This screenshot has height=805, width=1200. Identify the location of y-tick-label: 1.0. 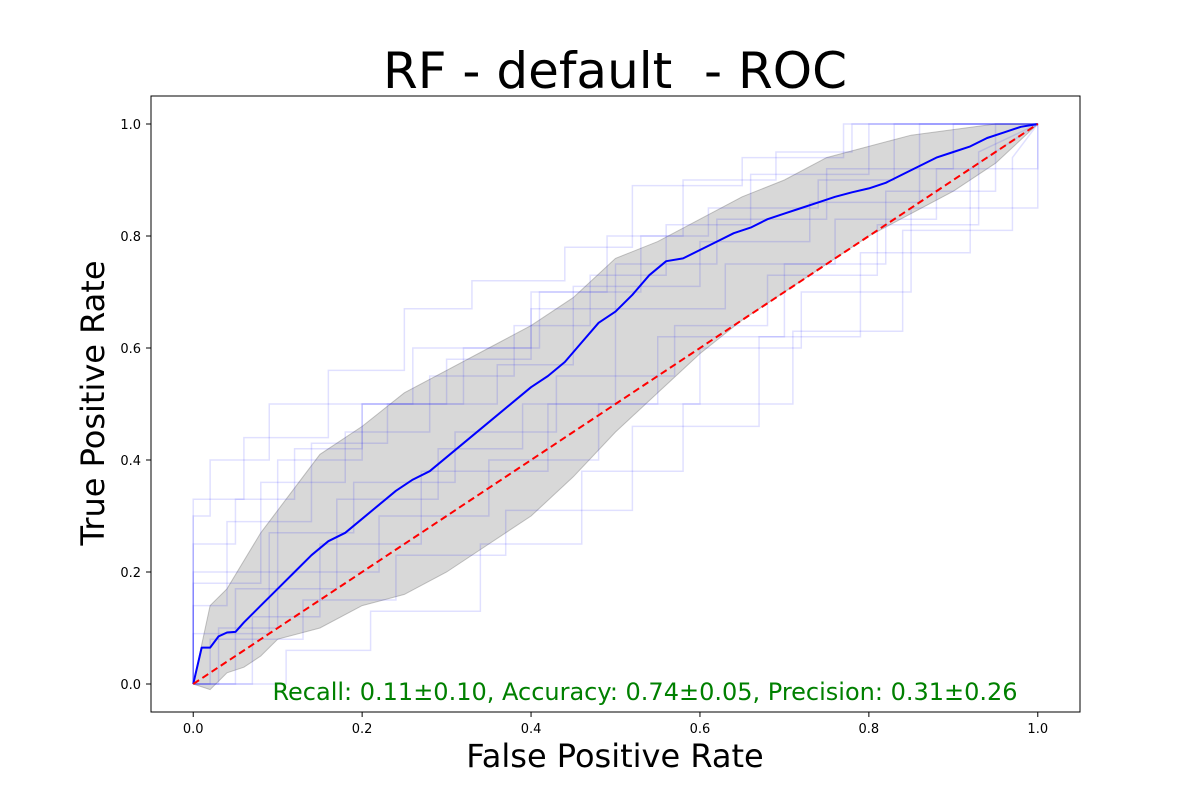
(130, 125).